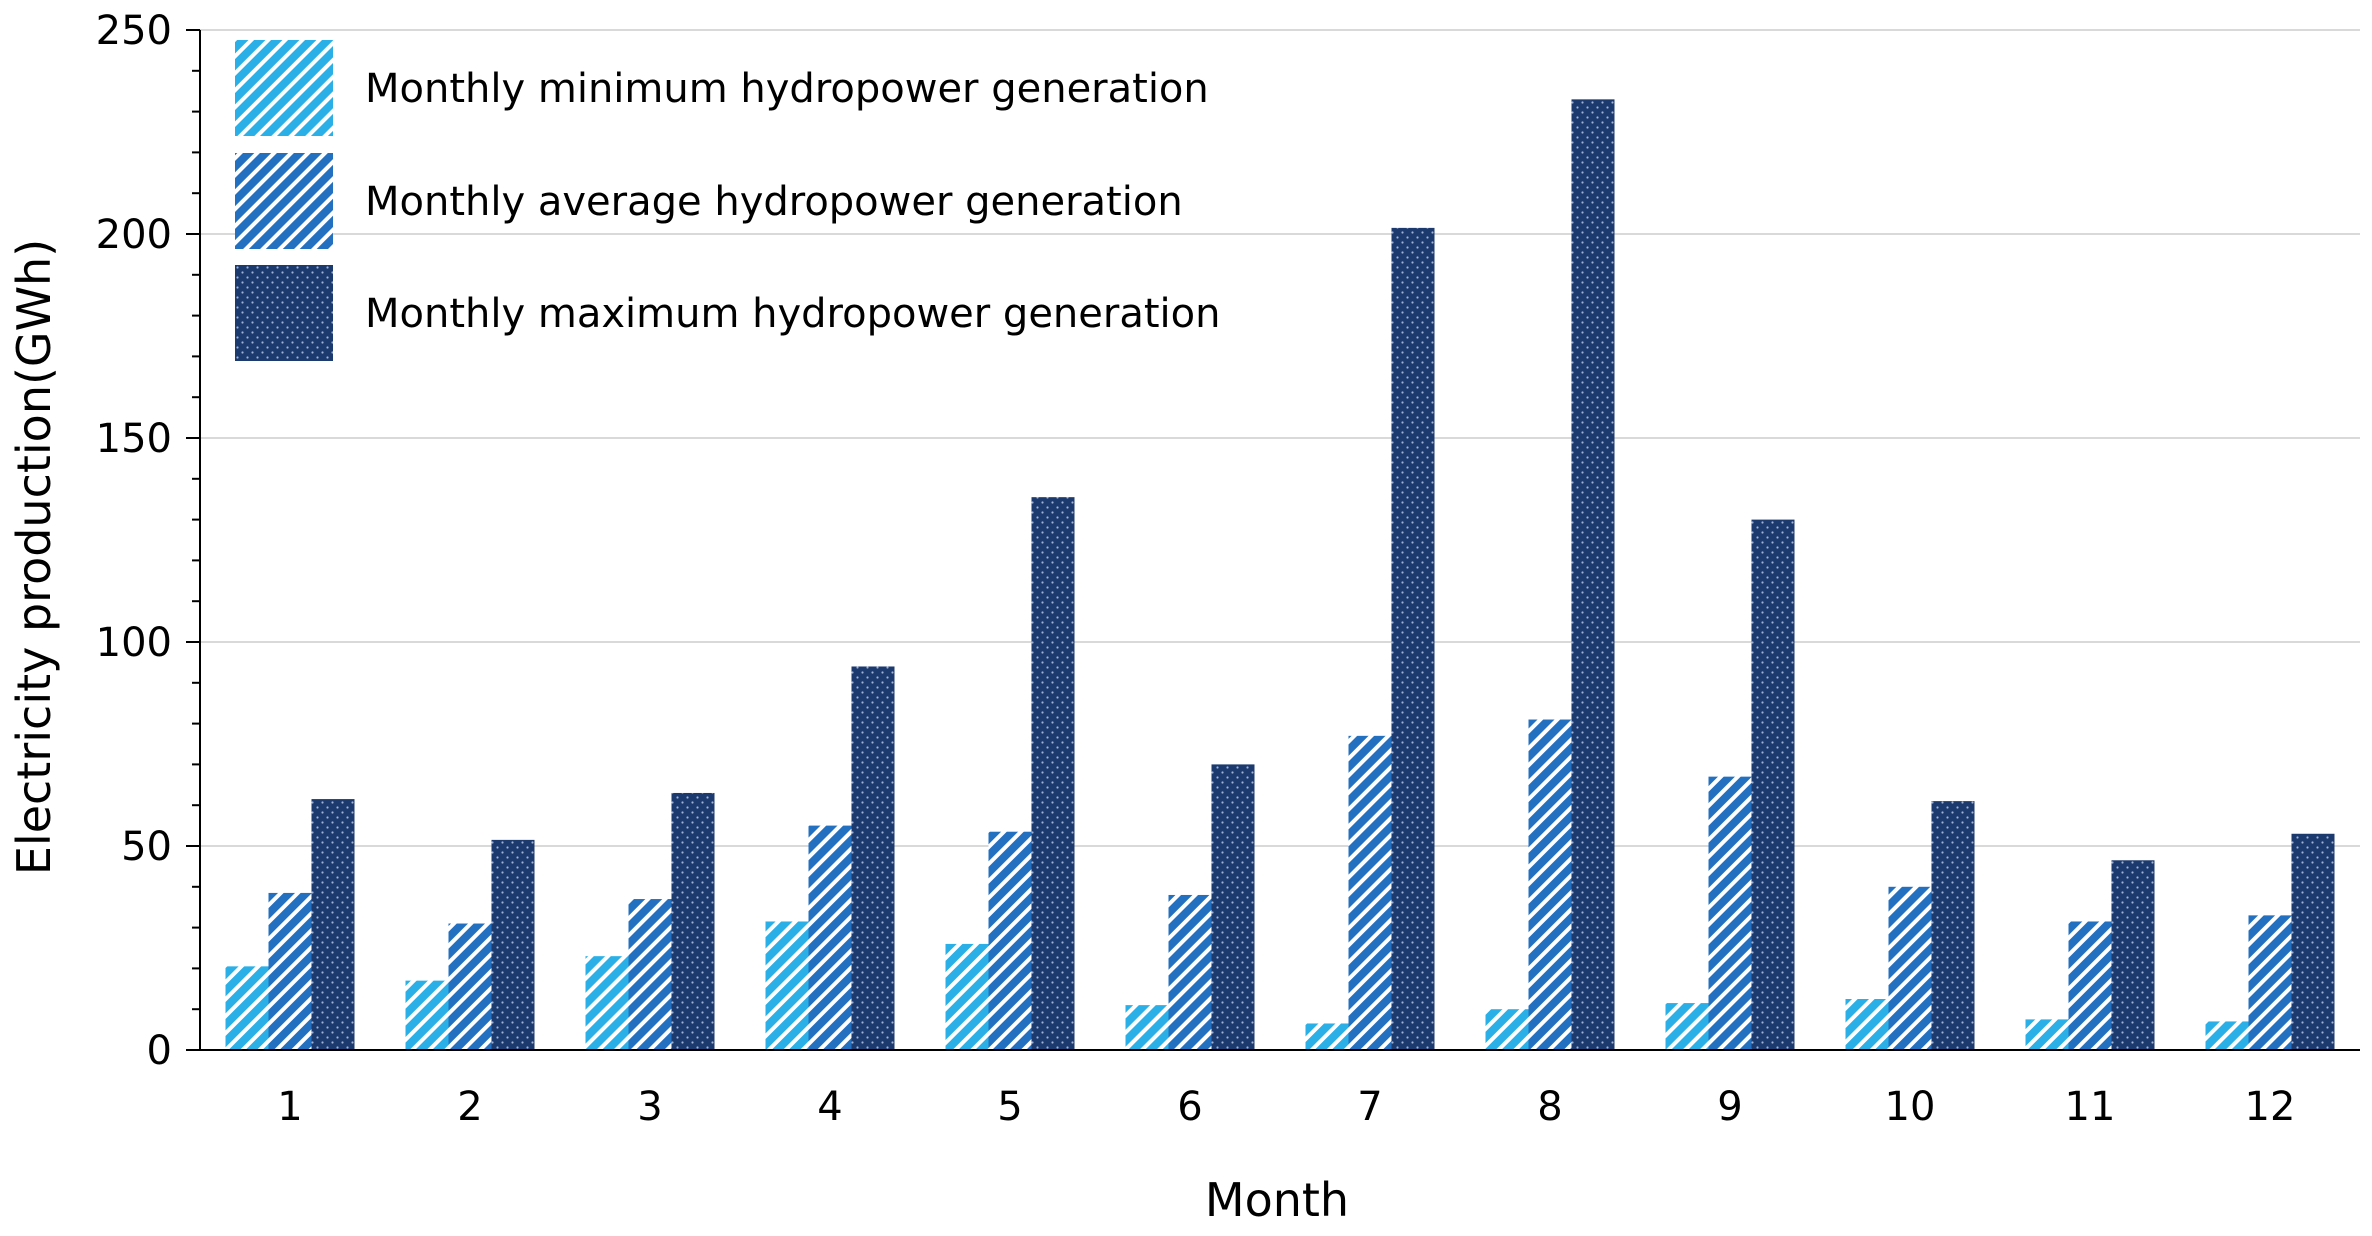 This screenshot has width=2372, height=1236. Describe the element at coordinates (1369, 1107) in the screenshot. I see `x-tick-label: 7` at that location.